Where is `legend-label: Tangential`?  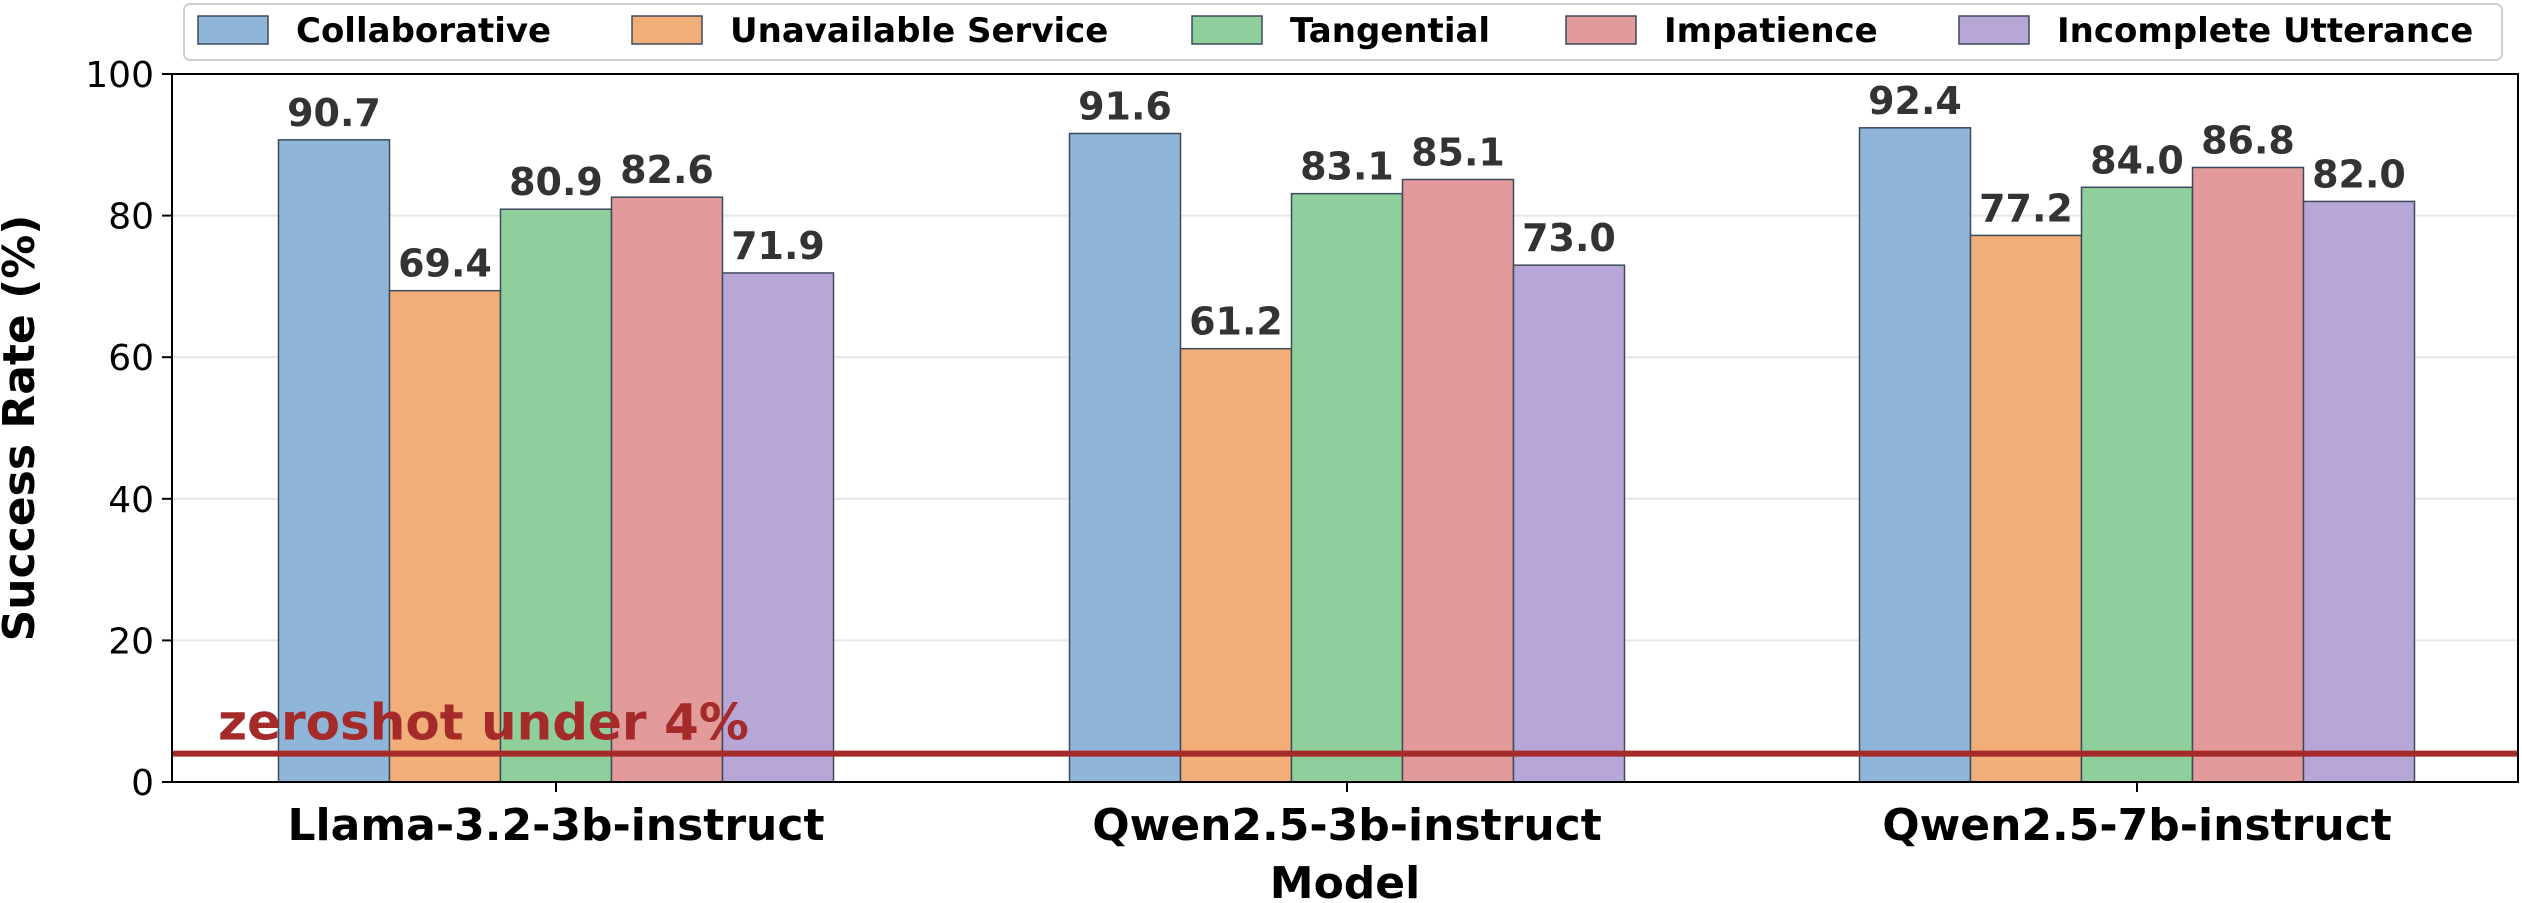
legend-label: Tangential is located at coordinates (1390, 31).